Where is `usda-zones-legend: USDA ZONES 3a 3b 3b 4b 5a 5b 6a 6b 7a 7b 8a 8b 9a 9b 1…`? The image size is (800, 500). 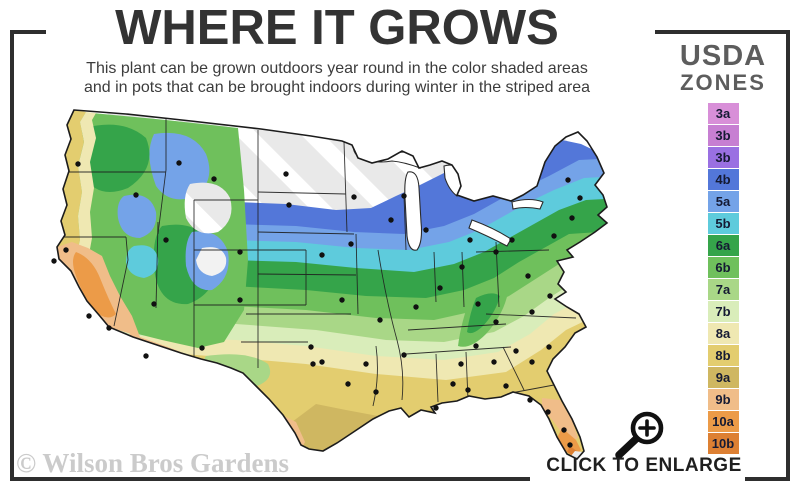
usda-zones-legend: USDA ZONES 3a 3b 3b 4b 5a 5b 6a 6b 7a 7b 8a 8b 9a 9b 1… is located at coordinates (723, 248).